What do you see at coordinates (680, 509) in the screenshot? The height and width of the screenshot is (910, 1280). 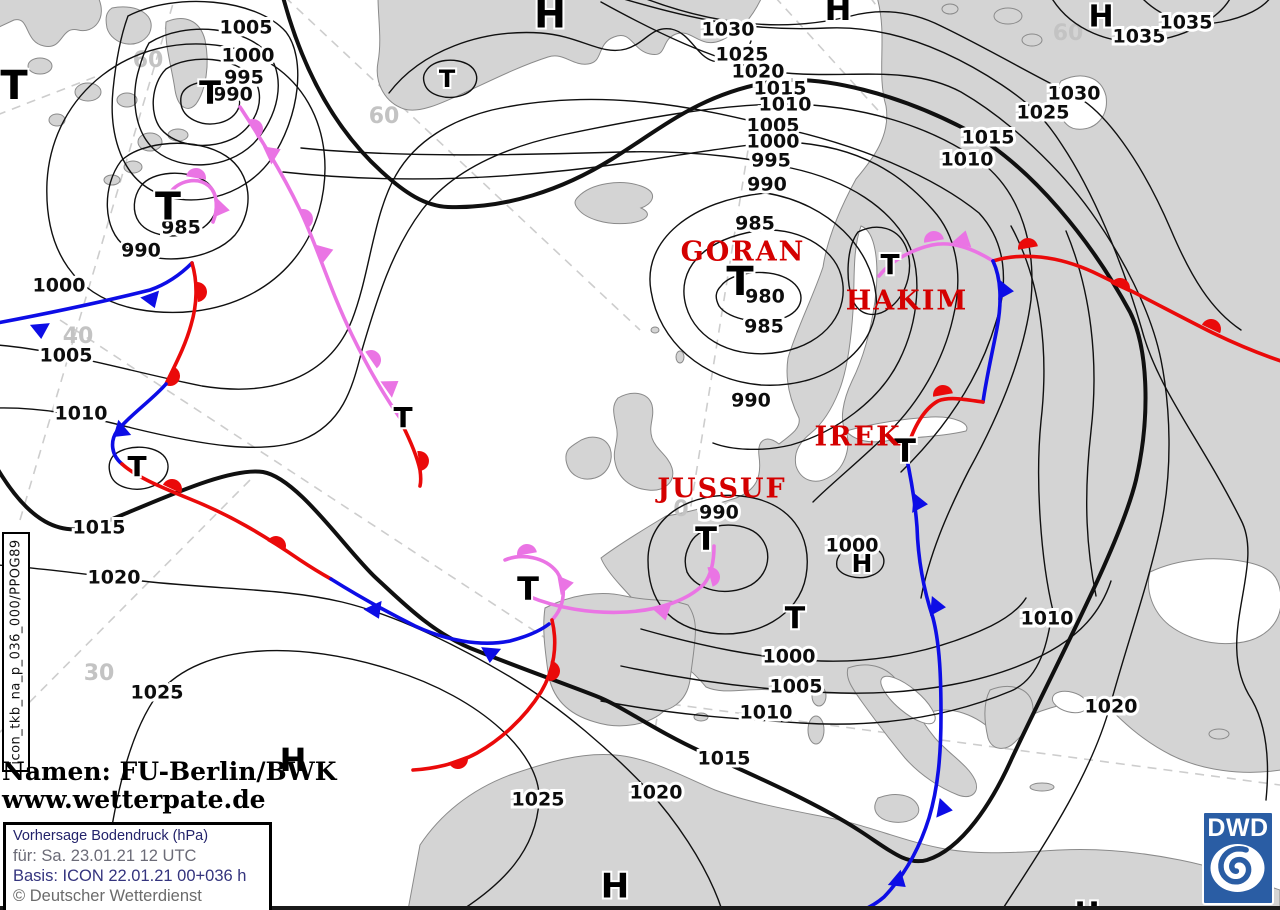 I see `graticule-label: 0` at bounding box center [680, 509].